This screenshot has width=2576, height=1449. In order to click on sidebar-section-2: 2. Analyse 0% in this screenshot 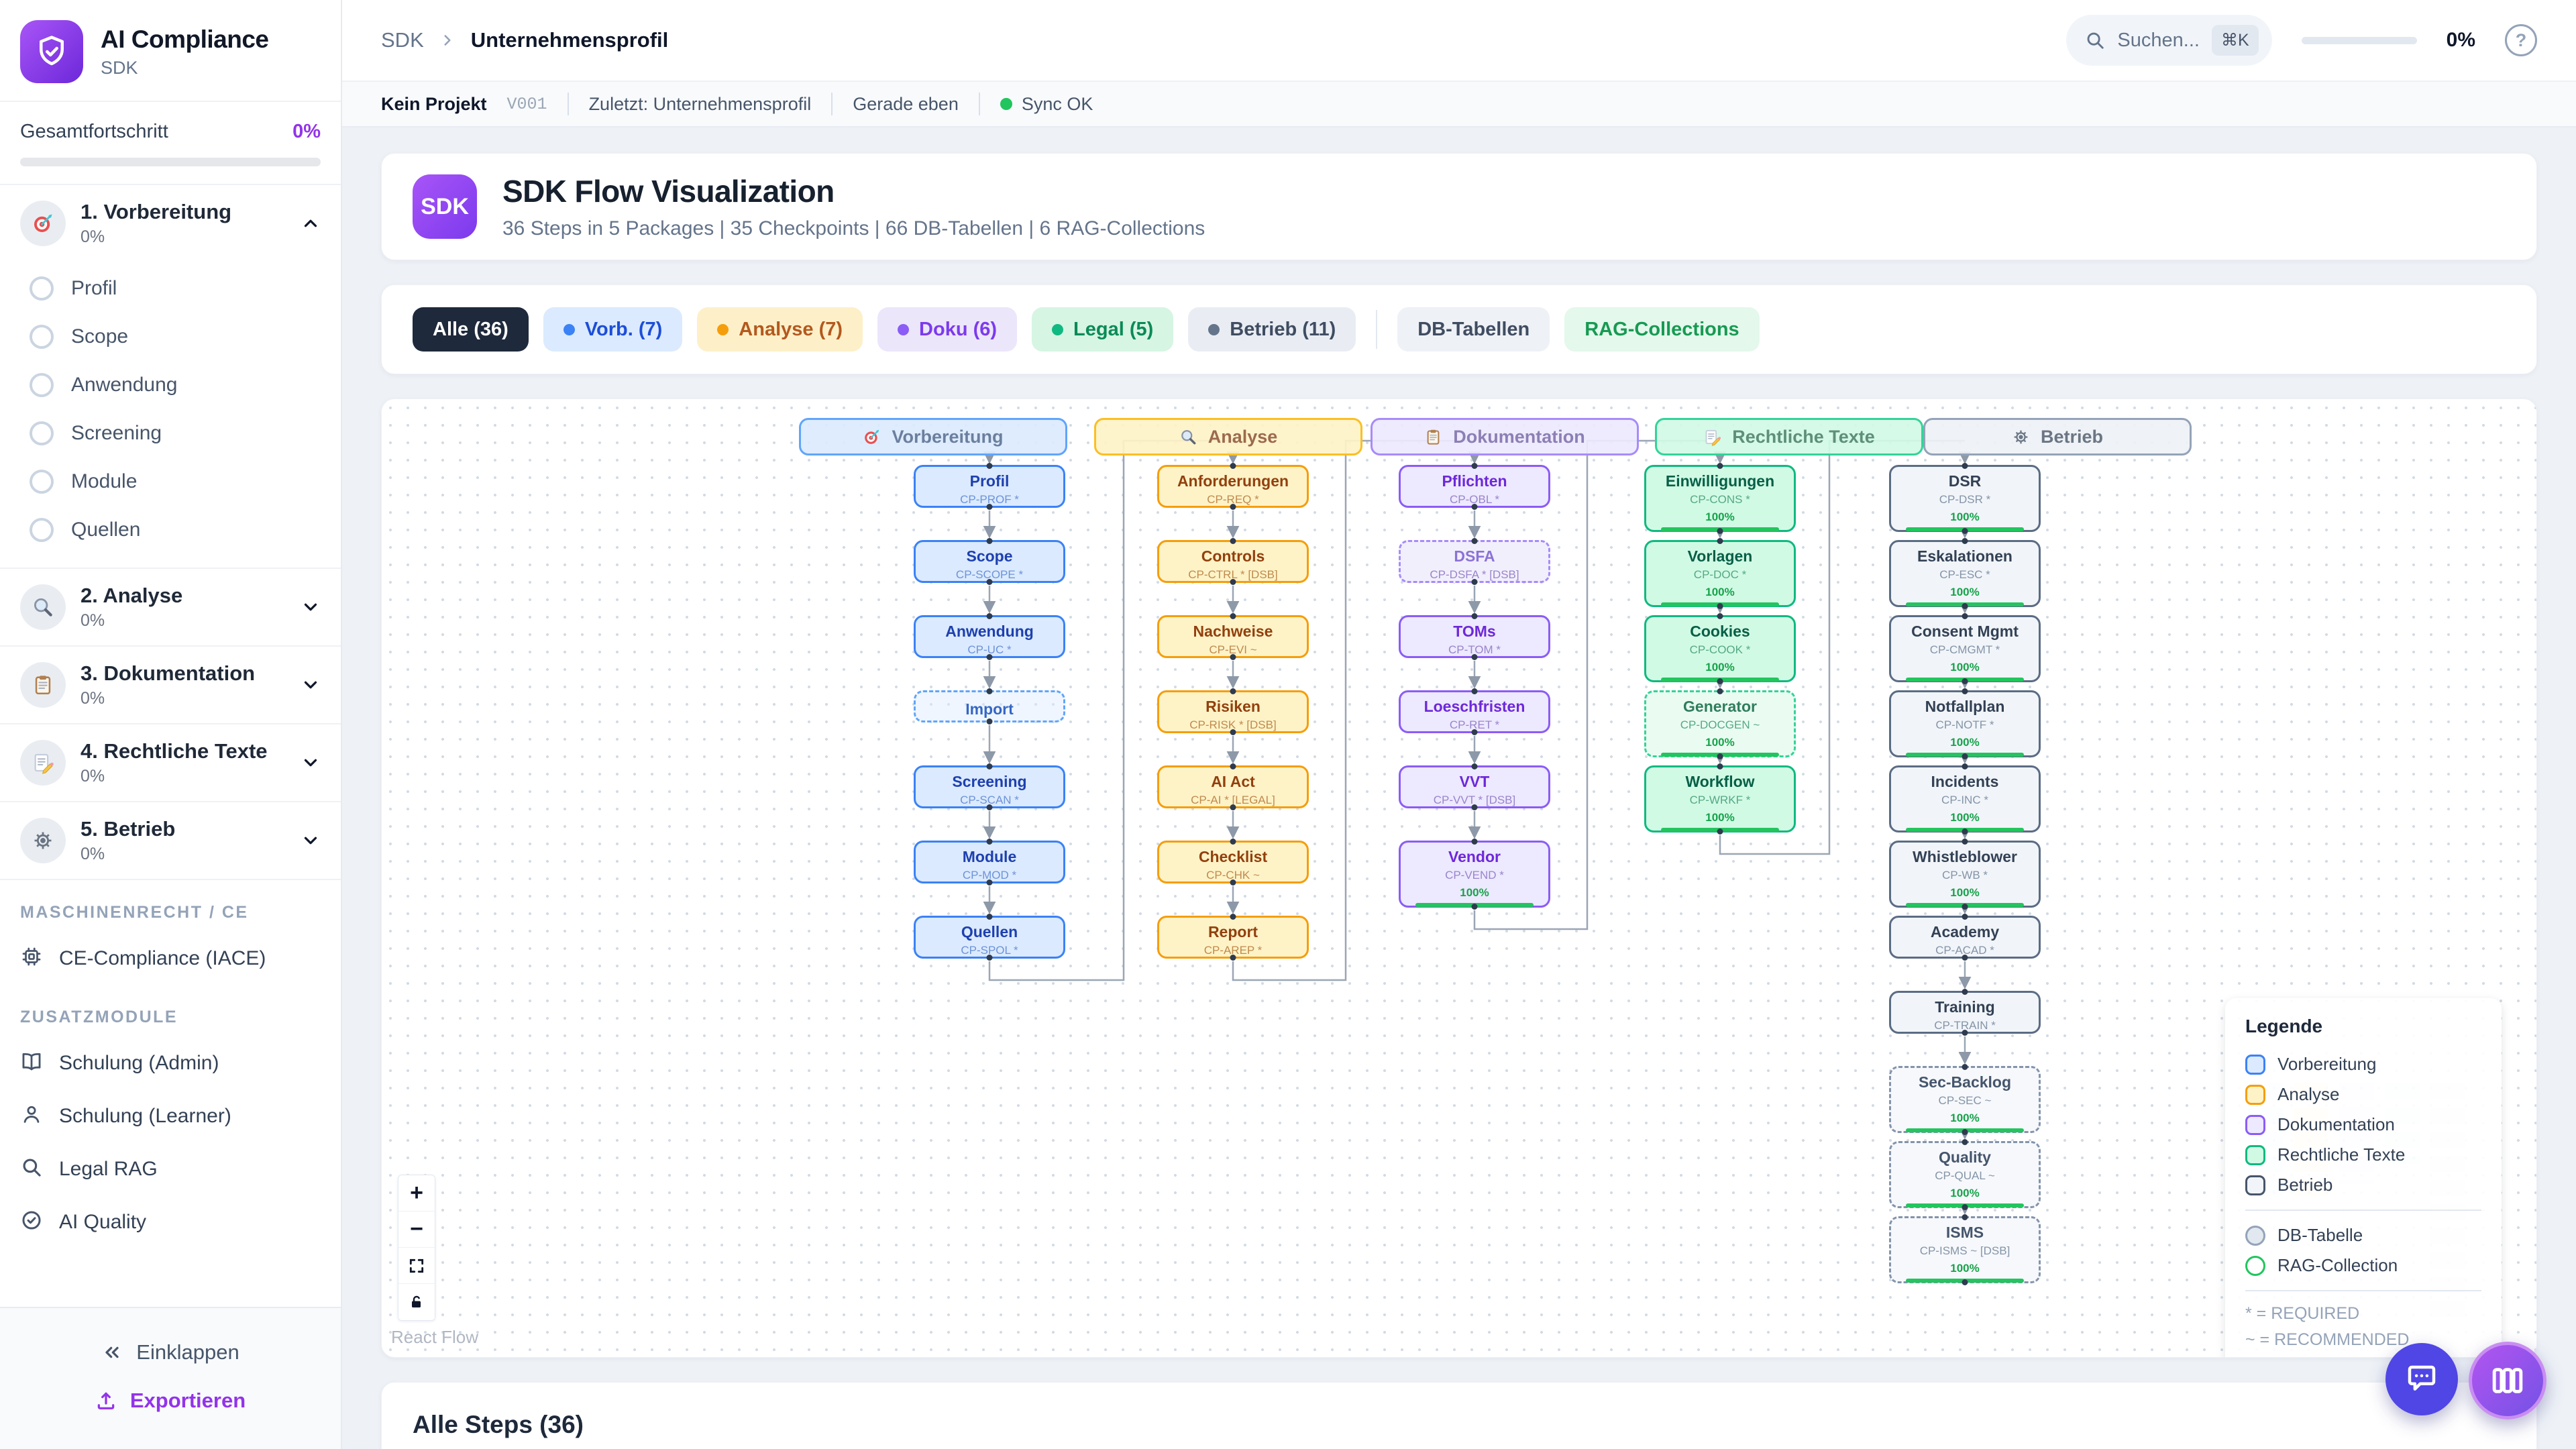, I will do `click(170, 607)`.